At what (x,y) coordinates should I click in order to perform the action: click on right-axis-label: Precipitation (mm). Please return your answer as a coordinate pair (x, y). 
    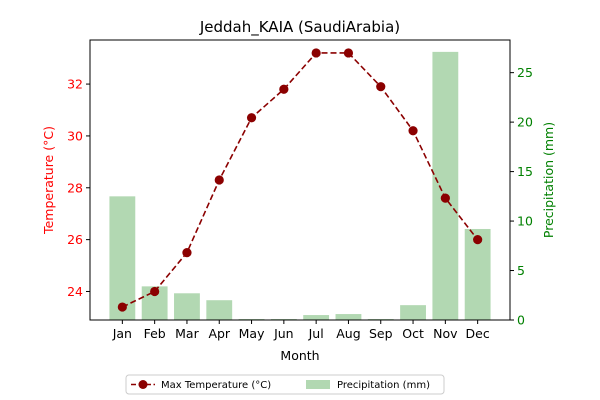
    Looking at the image, I should click on (548, 180).